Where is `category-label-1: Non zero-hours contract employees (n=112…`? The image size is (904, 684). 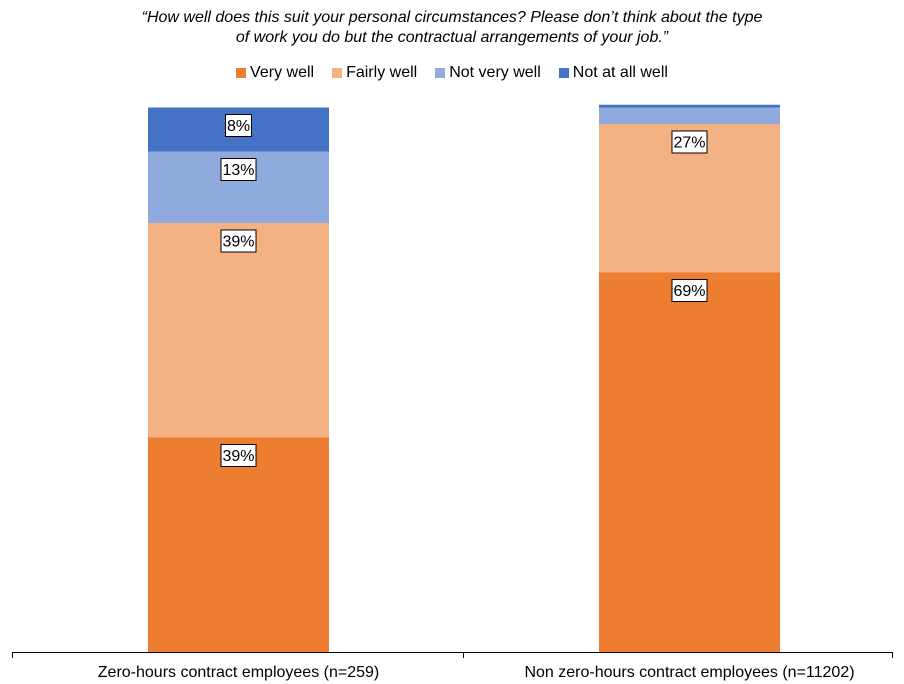
category-label-1: Non zero-hours contract employees (n=112… is located at coordinates (689, 672).